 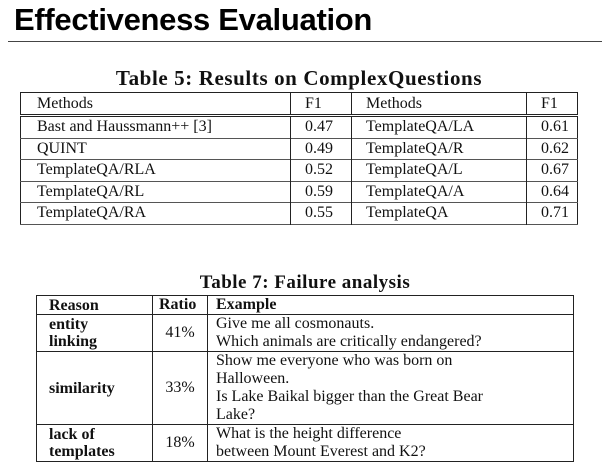 I want to click on reason-text: lack of, so click(x=72, y=434).